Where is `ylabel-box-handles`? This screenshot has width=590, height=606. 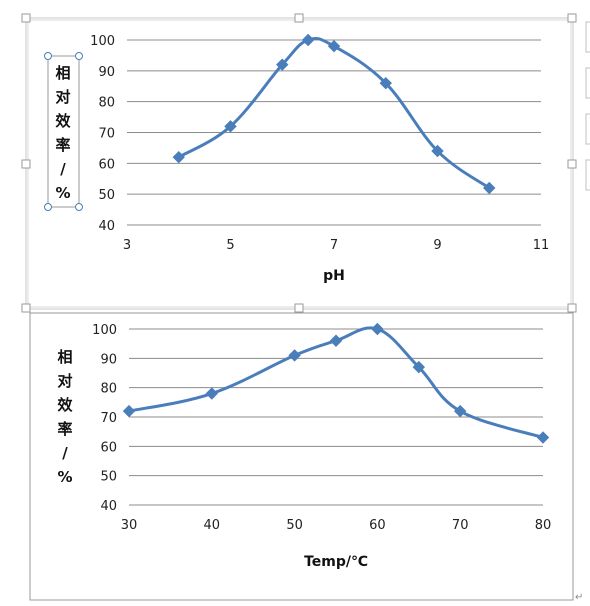
ylabel-box-handles is located at coordinates (63, 131).